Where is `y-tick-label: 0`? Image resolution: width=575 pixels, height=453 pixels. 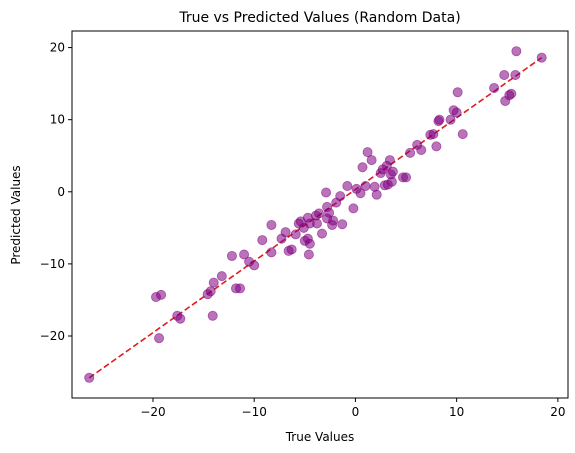
y-tick-label: 0 is located at coordinates (61, 192).